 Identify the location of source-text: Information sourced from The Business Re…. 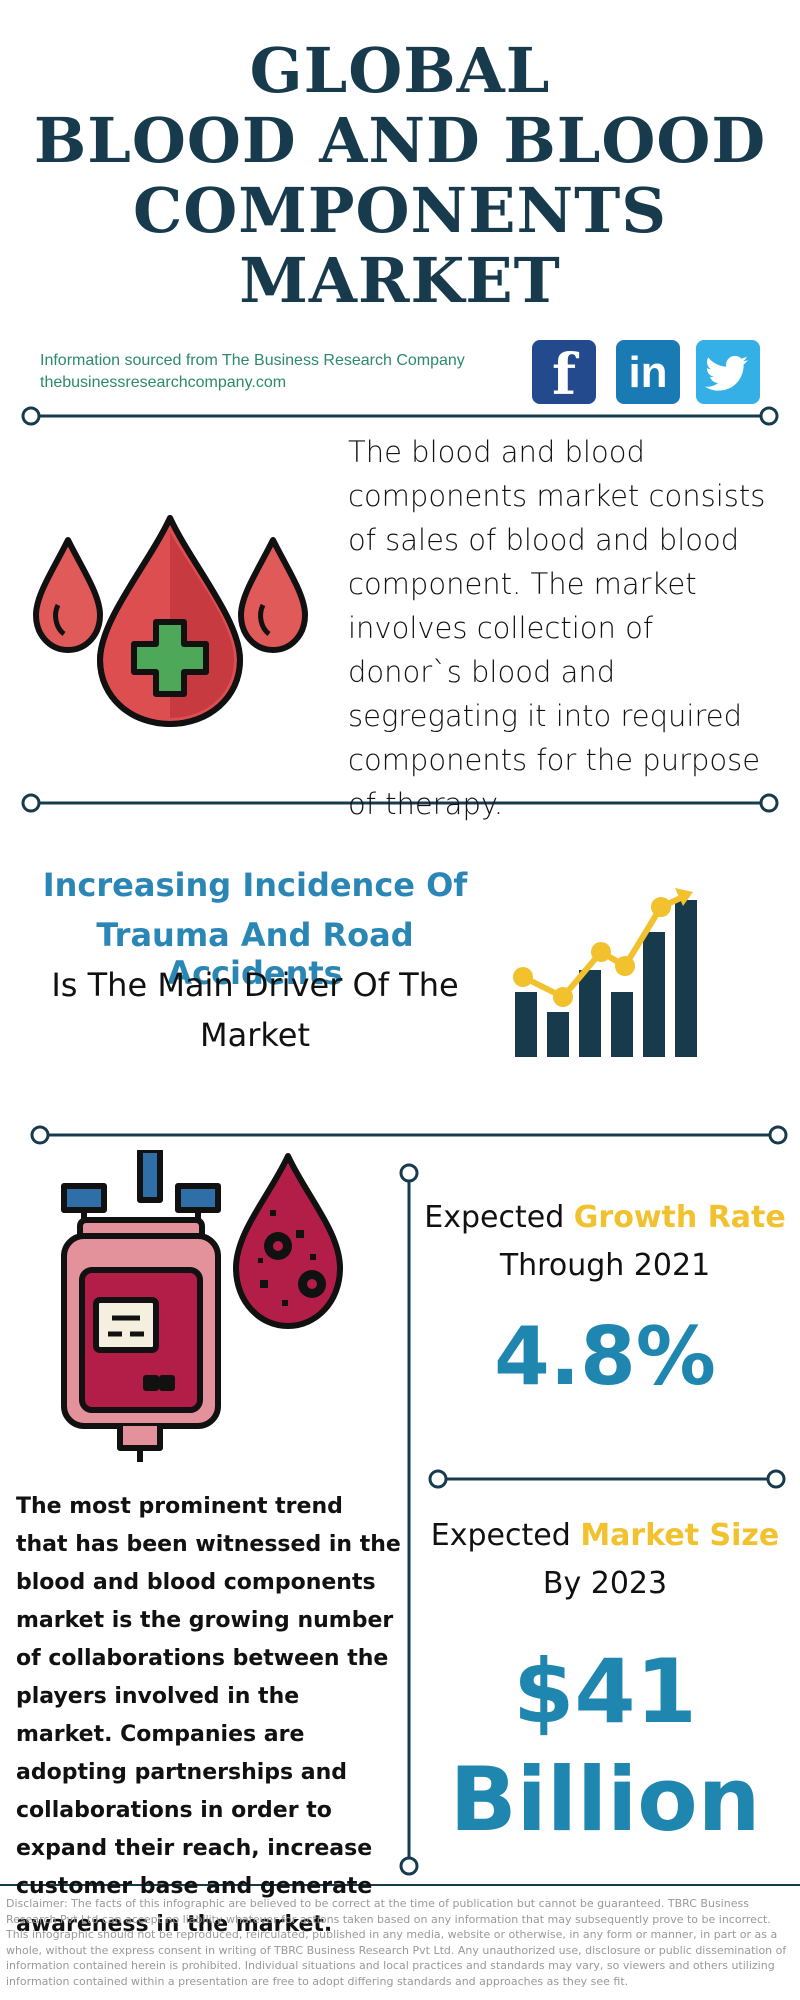
(252, 360).